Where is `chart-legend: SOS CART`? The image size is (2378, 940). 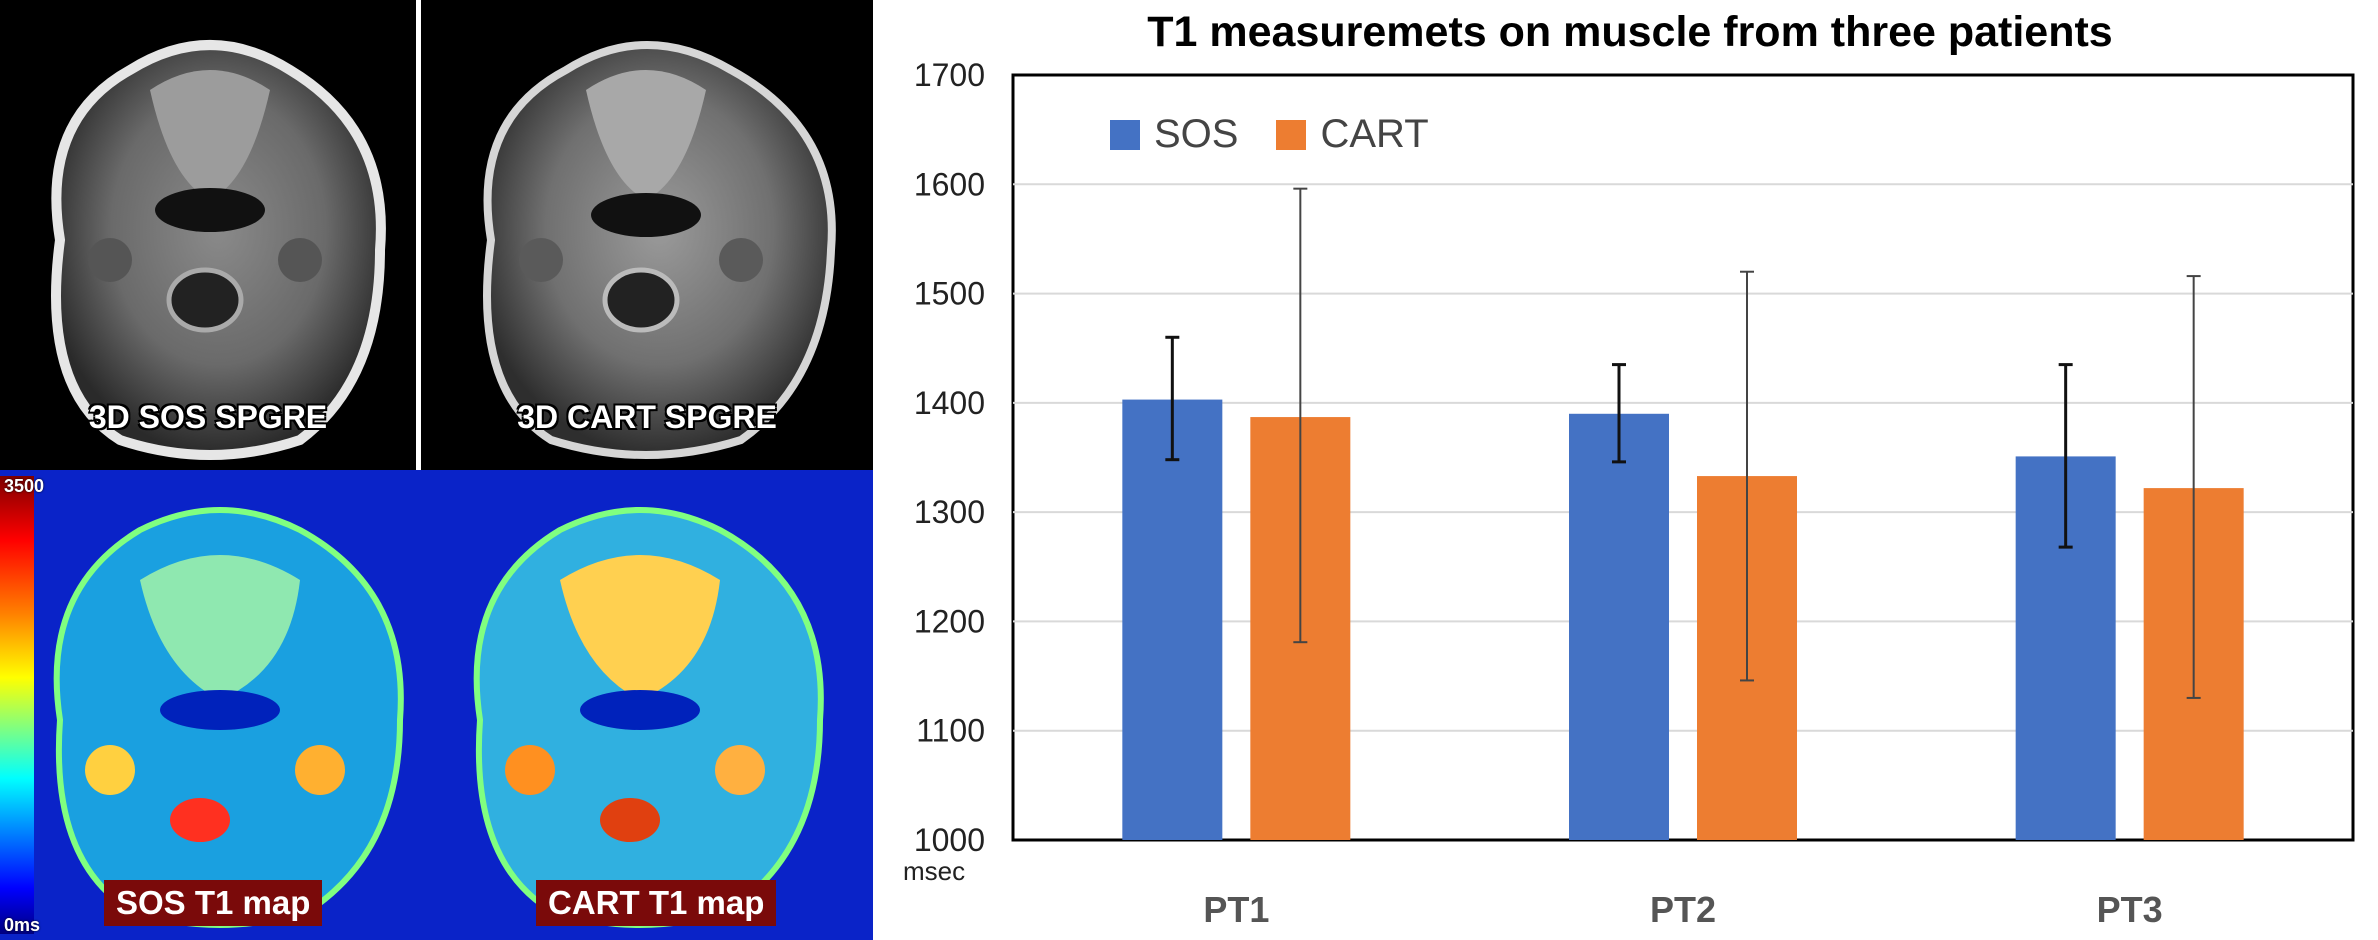
chart-legend: SOS CART is located at coordinates (1282, 134).